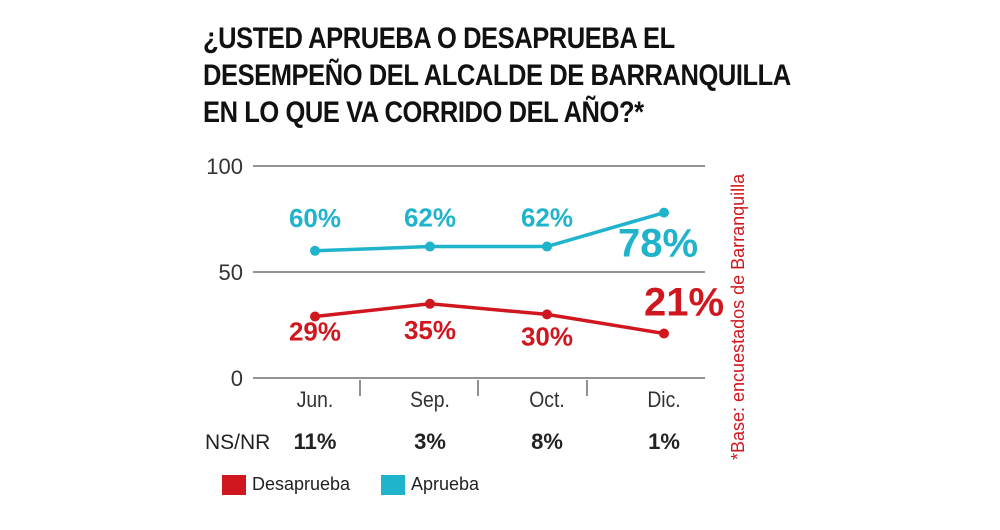 The image size is (1000, 530). What do you see at coordinates (489, 319) in the screenshot?
I see `series-line-desaprueba` at bounding box center [489, 319].